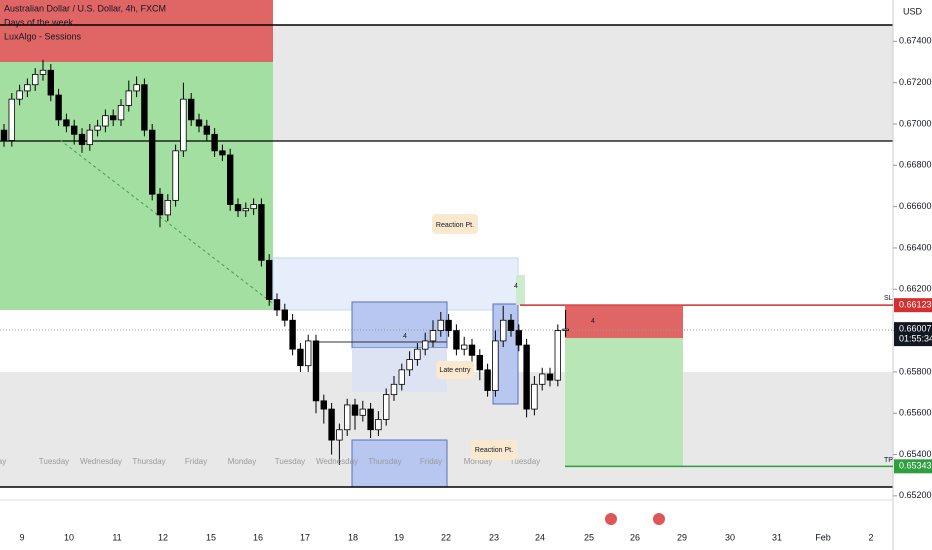 Image resolution: width=932 pixels, height=550 pixels. What do you see at coordinates (915, 371) in the screenshot?
I see `y-tick-label: 0.65800` at bounding box center [915, 371].